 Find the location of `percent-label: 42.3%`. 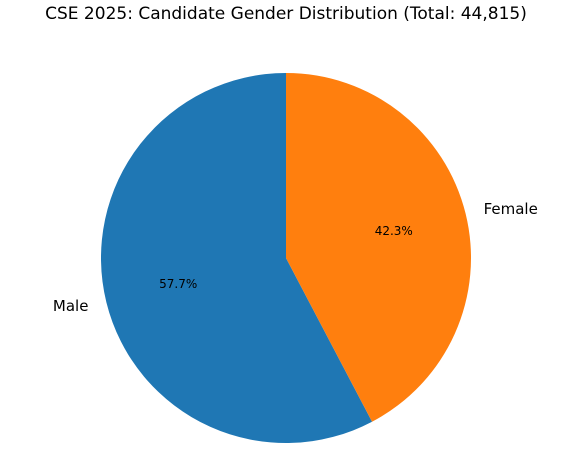

percent-label: 42.3% is located at coordinates (394, 231).